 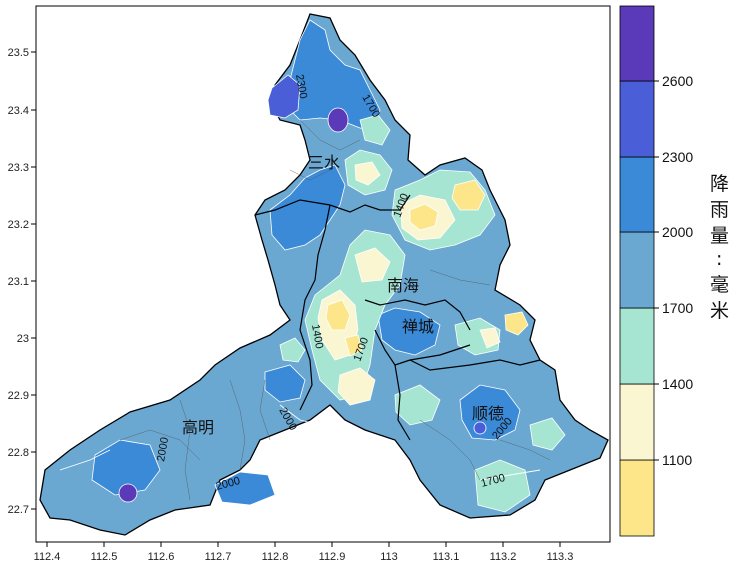 I want to click on x-tick-label: 112.9, so click(x=332, y=557).